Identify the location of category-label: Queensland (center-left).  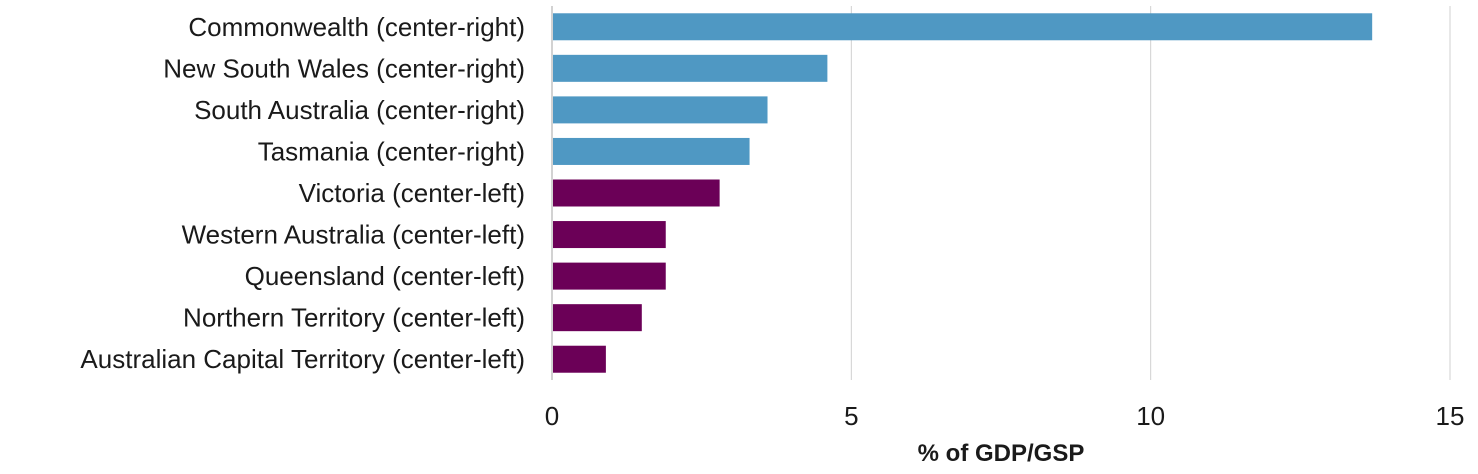
(385, 276).